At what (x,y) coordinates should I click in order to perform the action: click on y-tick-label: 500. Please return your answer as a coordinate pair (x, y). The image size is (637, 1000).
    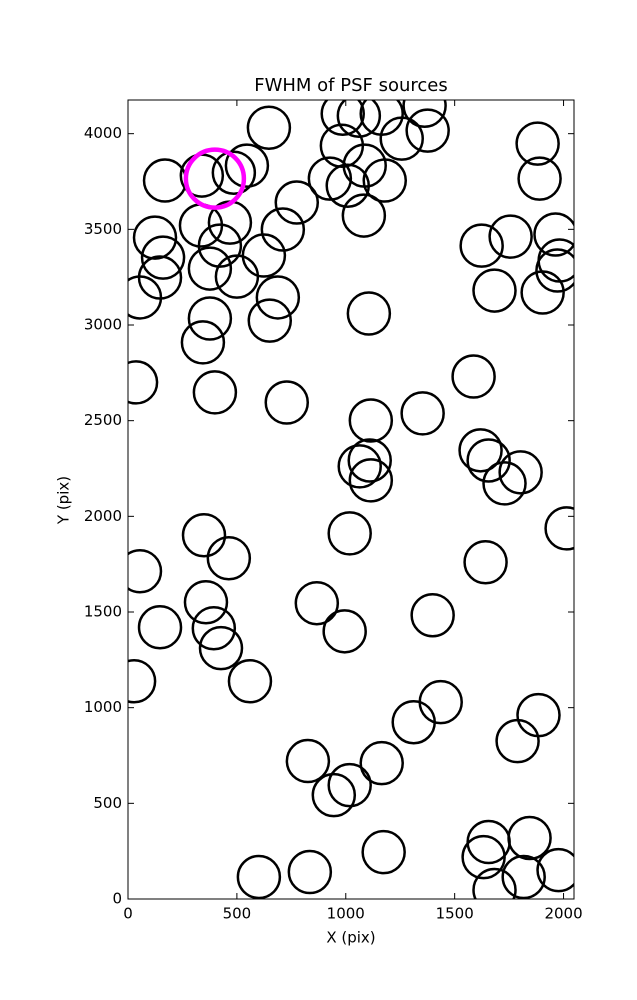
    Looking at the image, I should click on (107, 803).